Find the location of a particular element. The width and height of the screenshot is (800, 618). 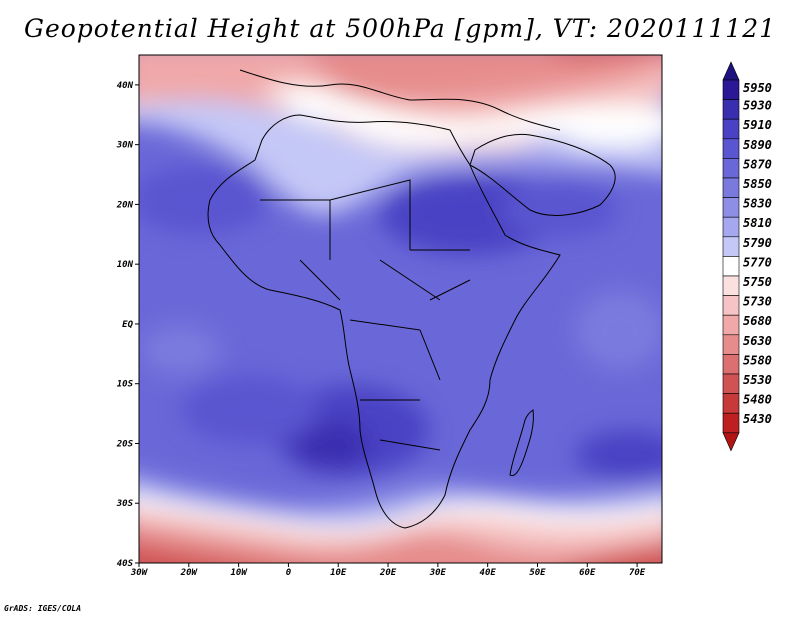

y-tick-label: 20S is located at coordinates (125, 444).